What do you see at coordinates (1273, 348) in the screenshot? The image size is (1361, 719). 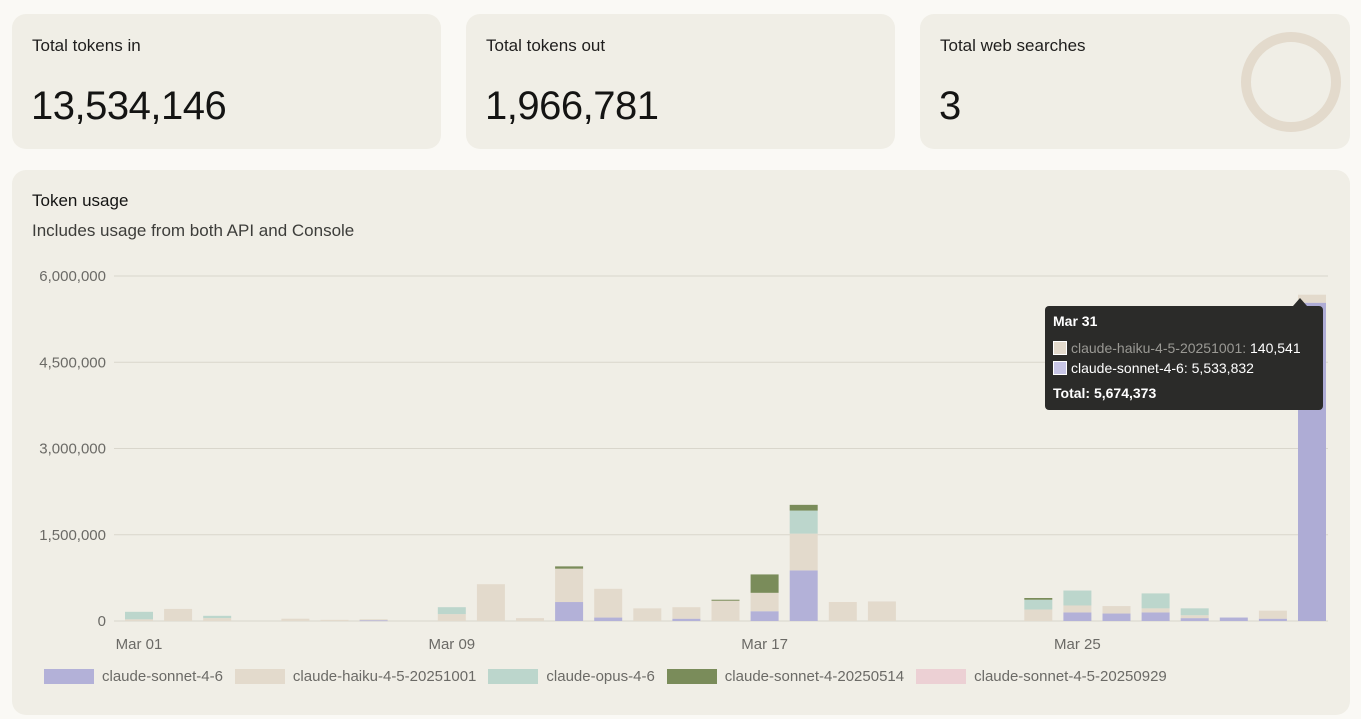 I see `tooltip-series-value: 140,541` at bounding box center [1273, 348].